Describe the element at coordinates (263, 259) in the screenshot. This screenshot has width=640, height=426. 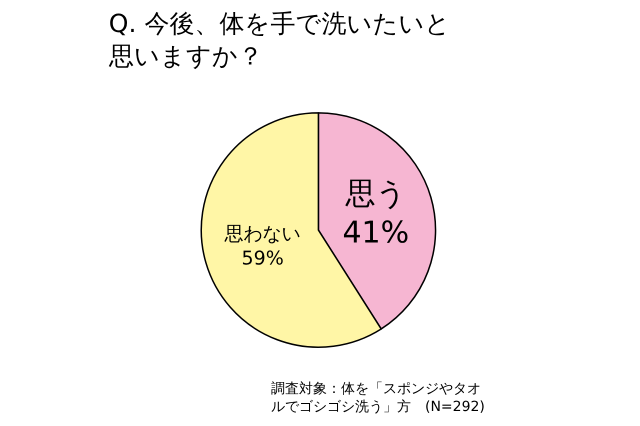
I see `data-label: 59%` at that location.